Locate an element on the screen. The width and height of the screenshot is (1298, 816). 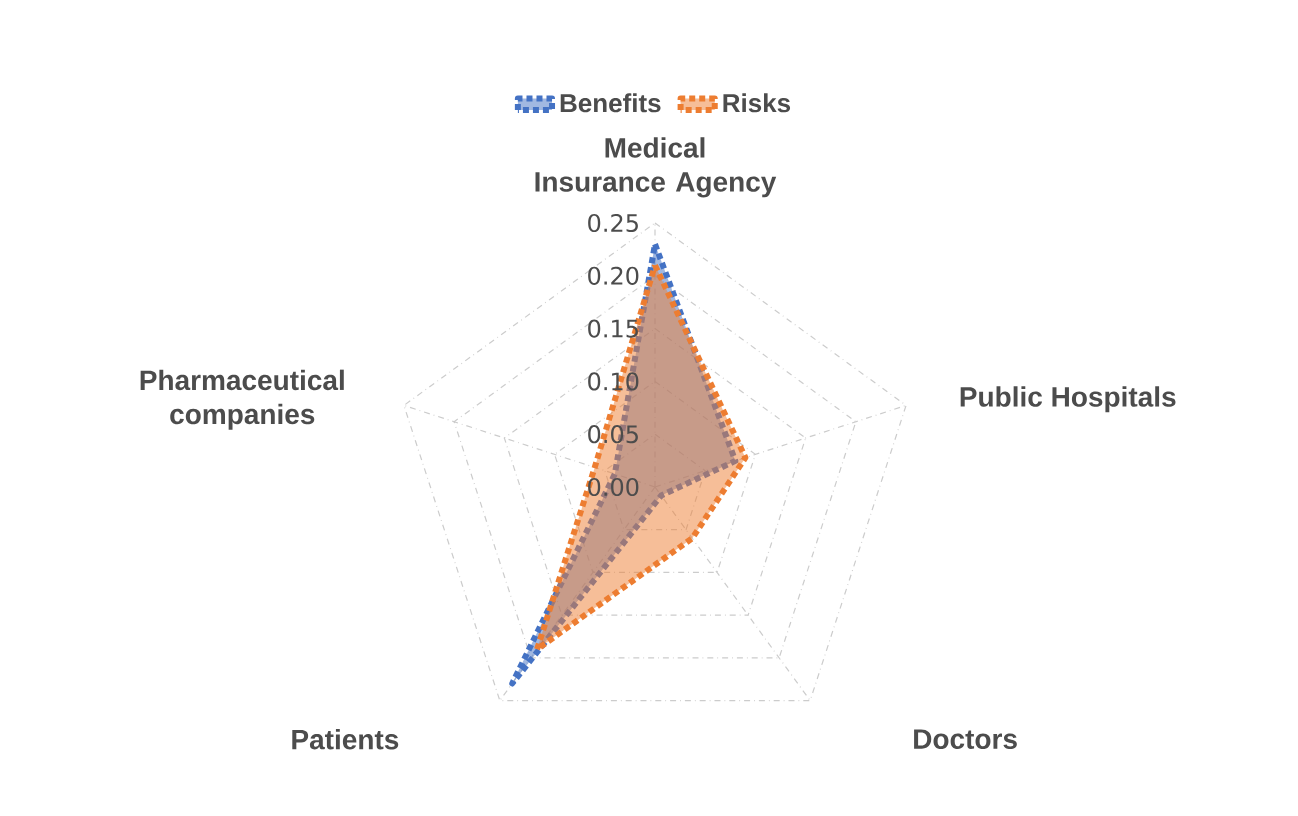
y-tick-label: 0.25 is located at coordinates (613, 223).